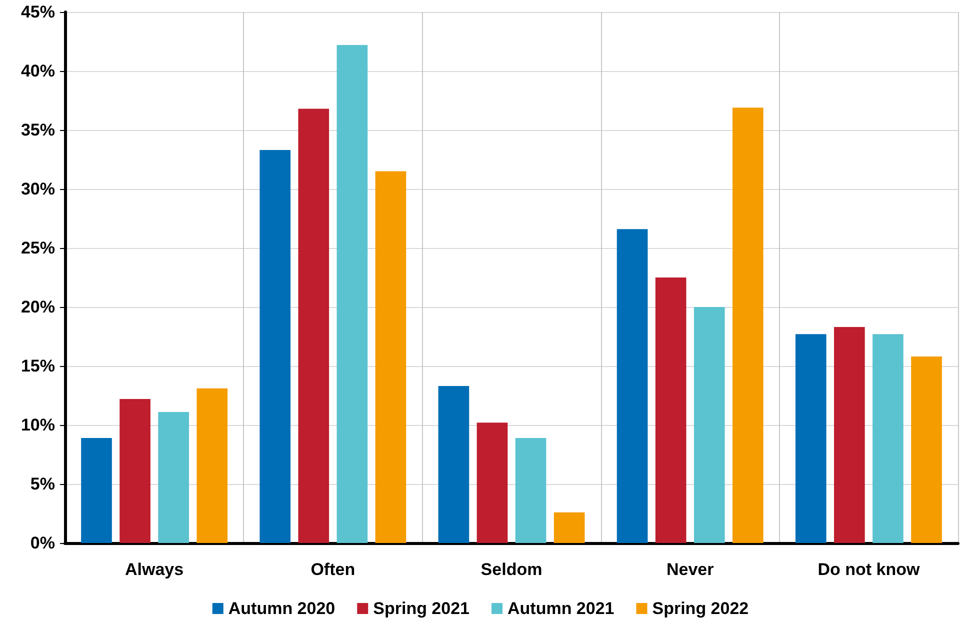  I want to click on legend-label: Autumn 2021, so click(561, 608).